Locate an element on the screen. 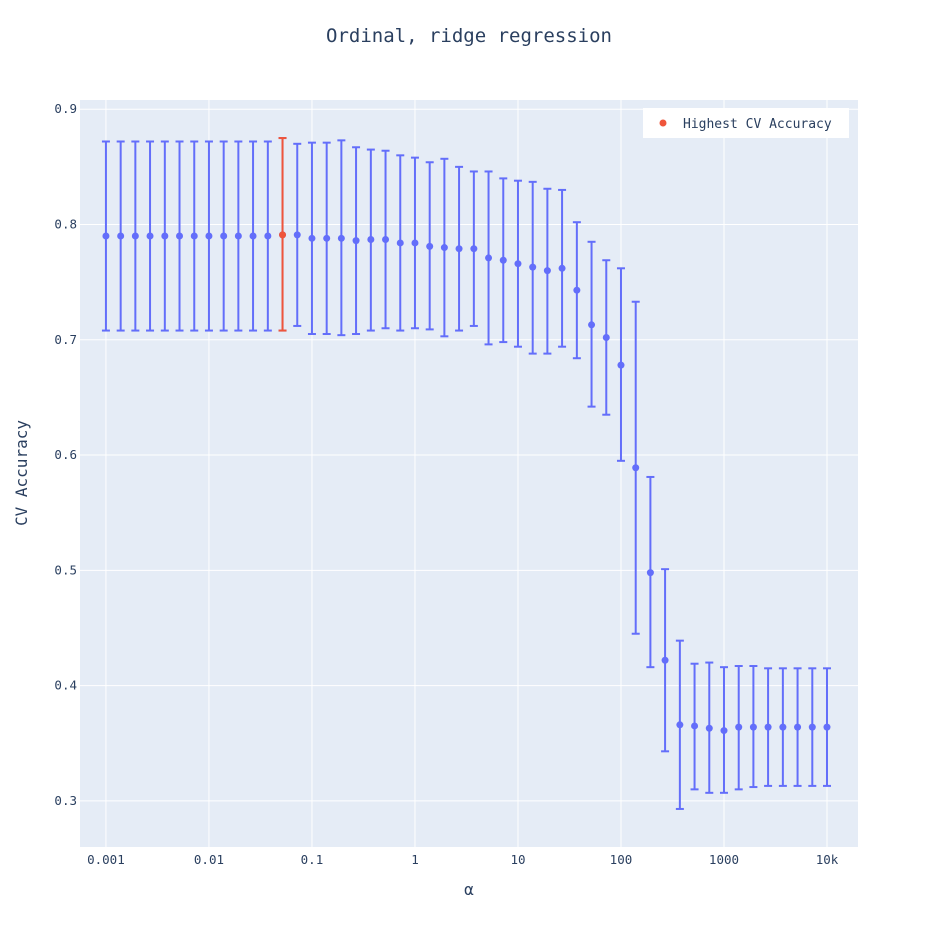  x-axis-ticks: 0.001 0.01 0.1 1 10 100 1000 10k is located at coordinates (463, 859).